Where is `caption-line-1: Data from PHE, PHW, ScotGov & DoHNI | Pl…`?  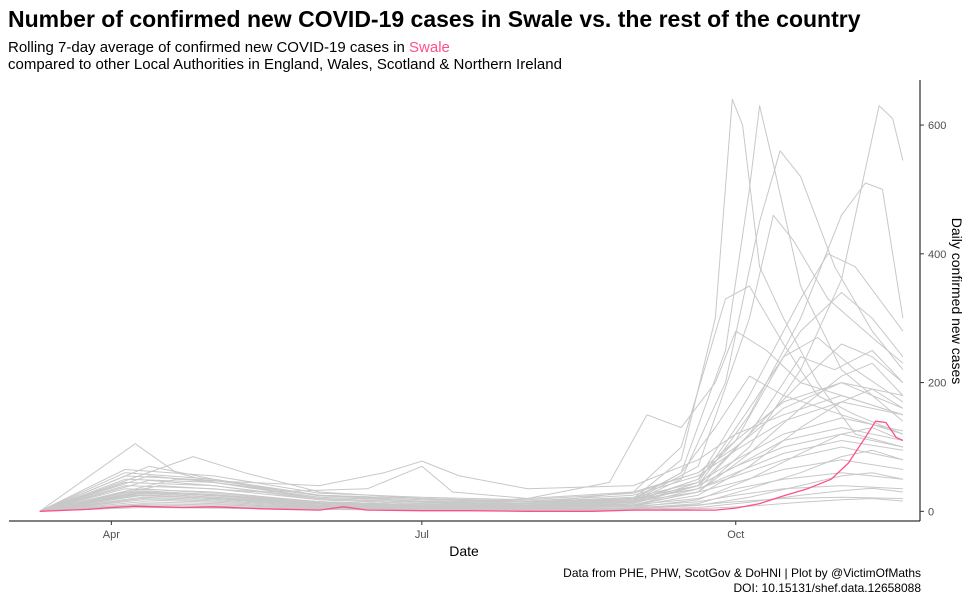 caption-line-1: Data from PHE, PHW, ScotGov & DoHNI | Pl… is located at coordinates (742, 573).